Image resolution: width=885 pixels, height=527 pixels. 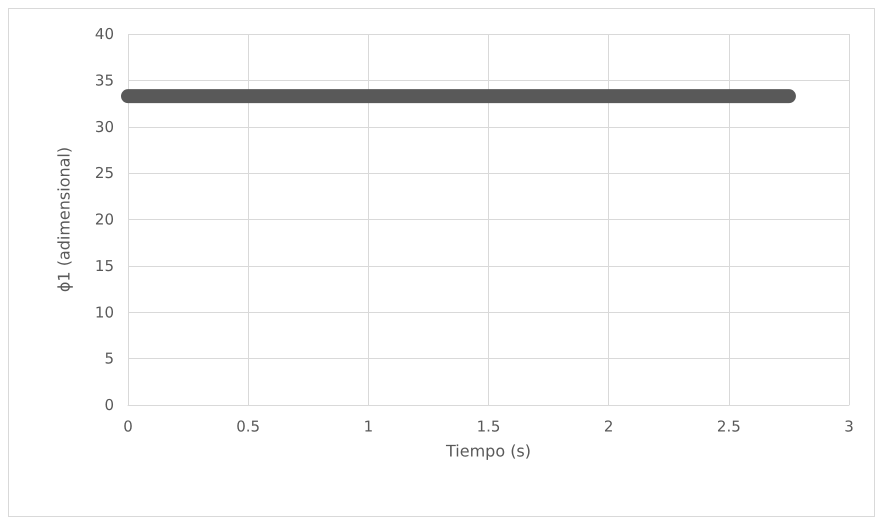 I want to click on y-tick-label: 15, so click(x=104, y=265).